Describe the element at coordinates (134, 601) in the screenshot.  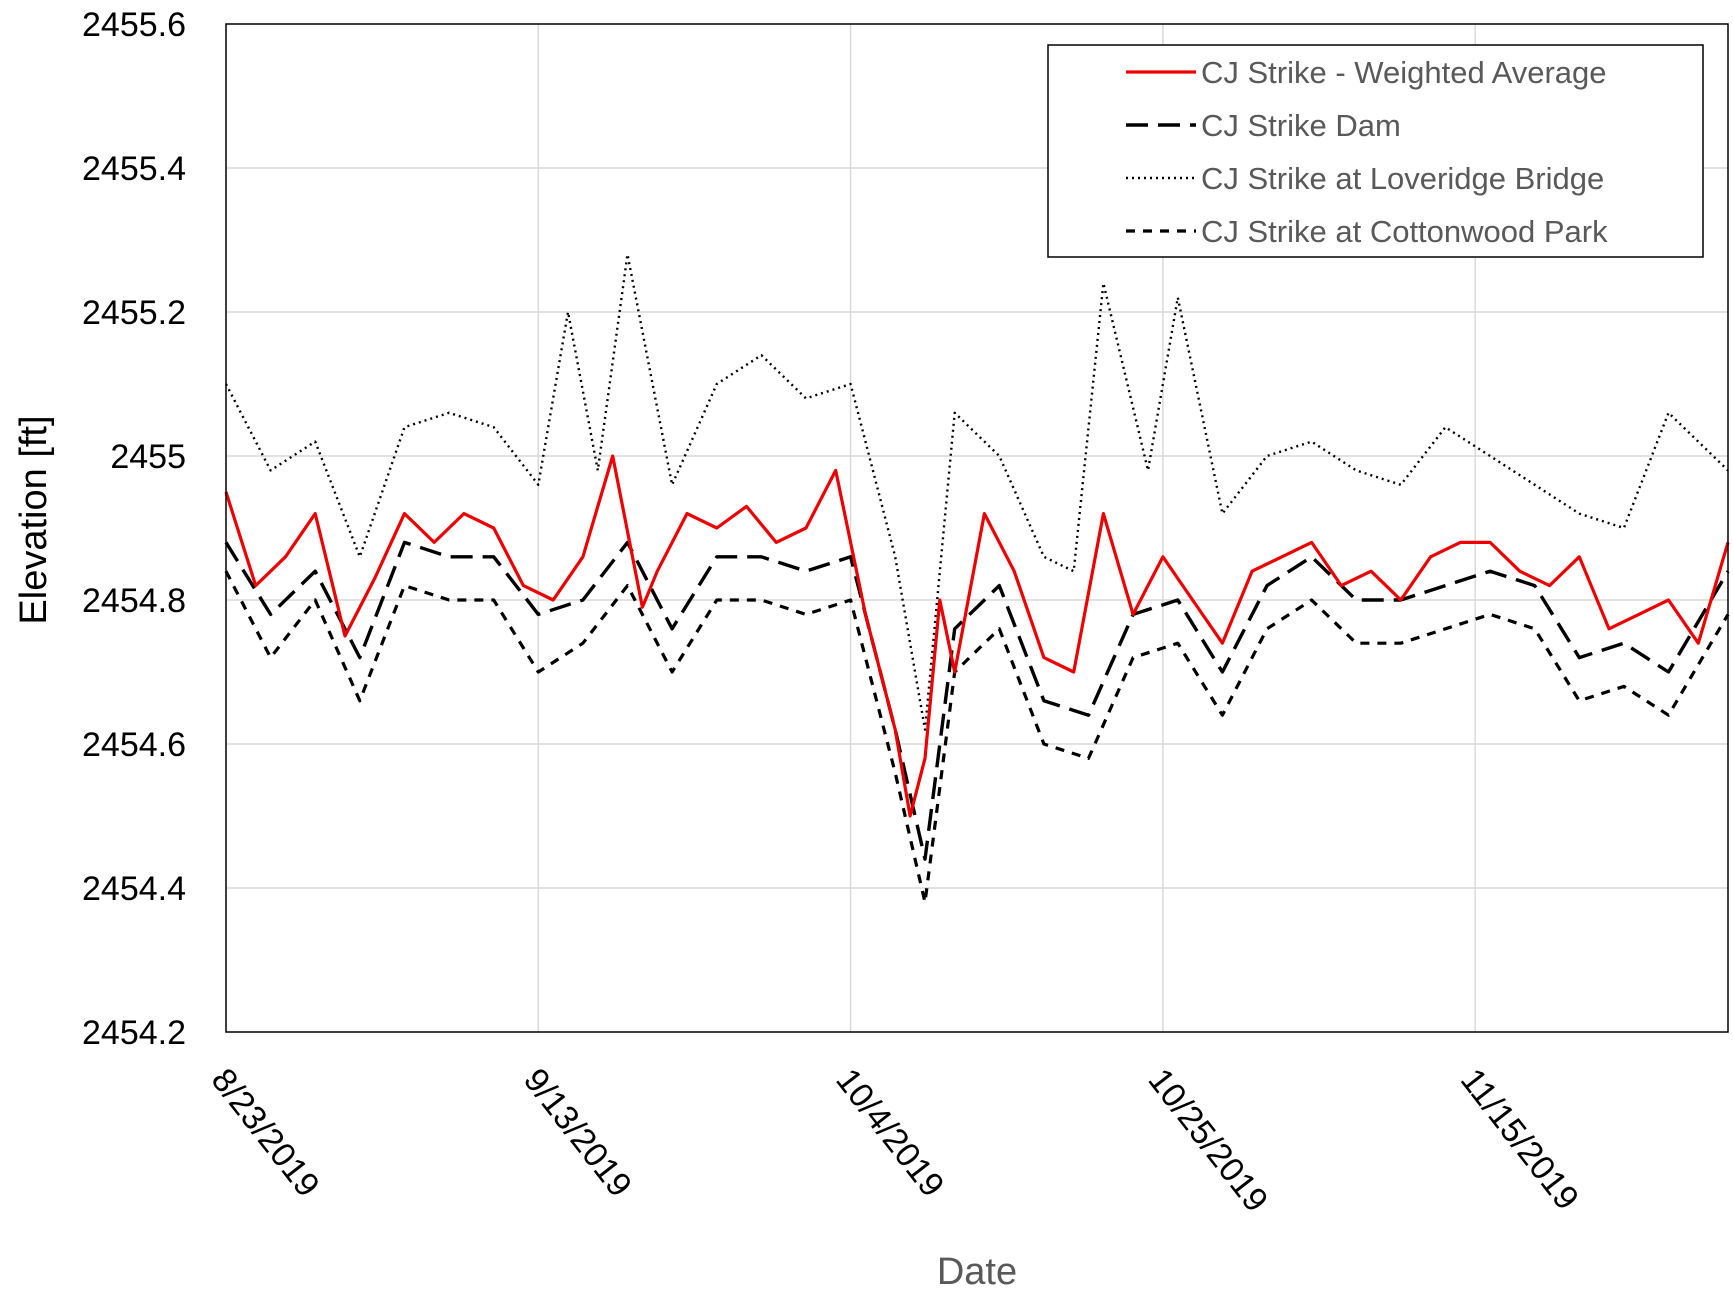
I see `y-tick-label: 2454.8` at that location.